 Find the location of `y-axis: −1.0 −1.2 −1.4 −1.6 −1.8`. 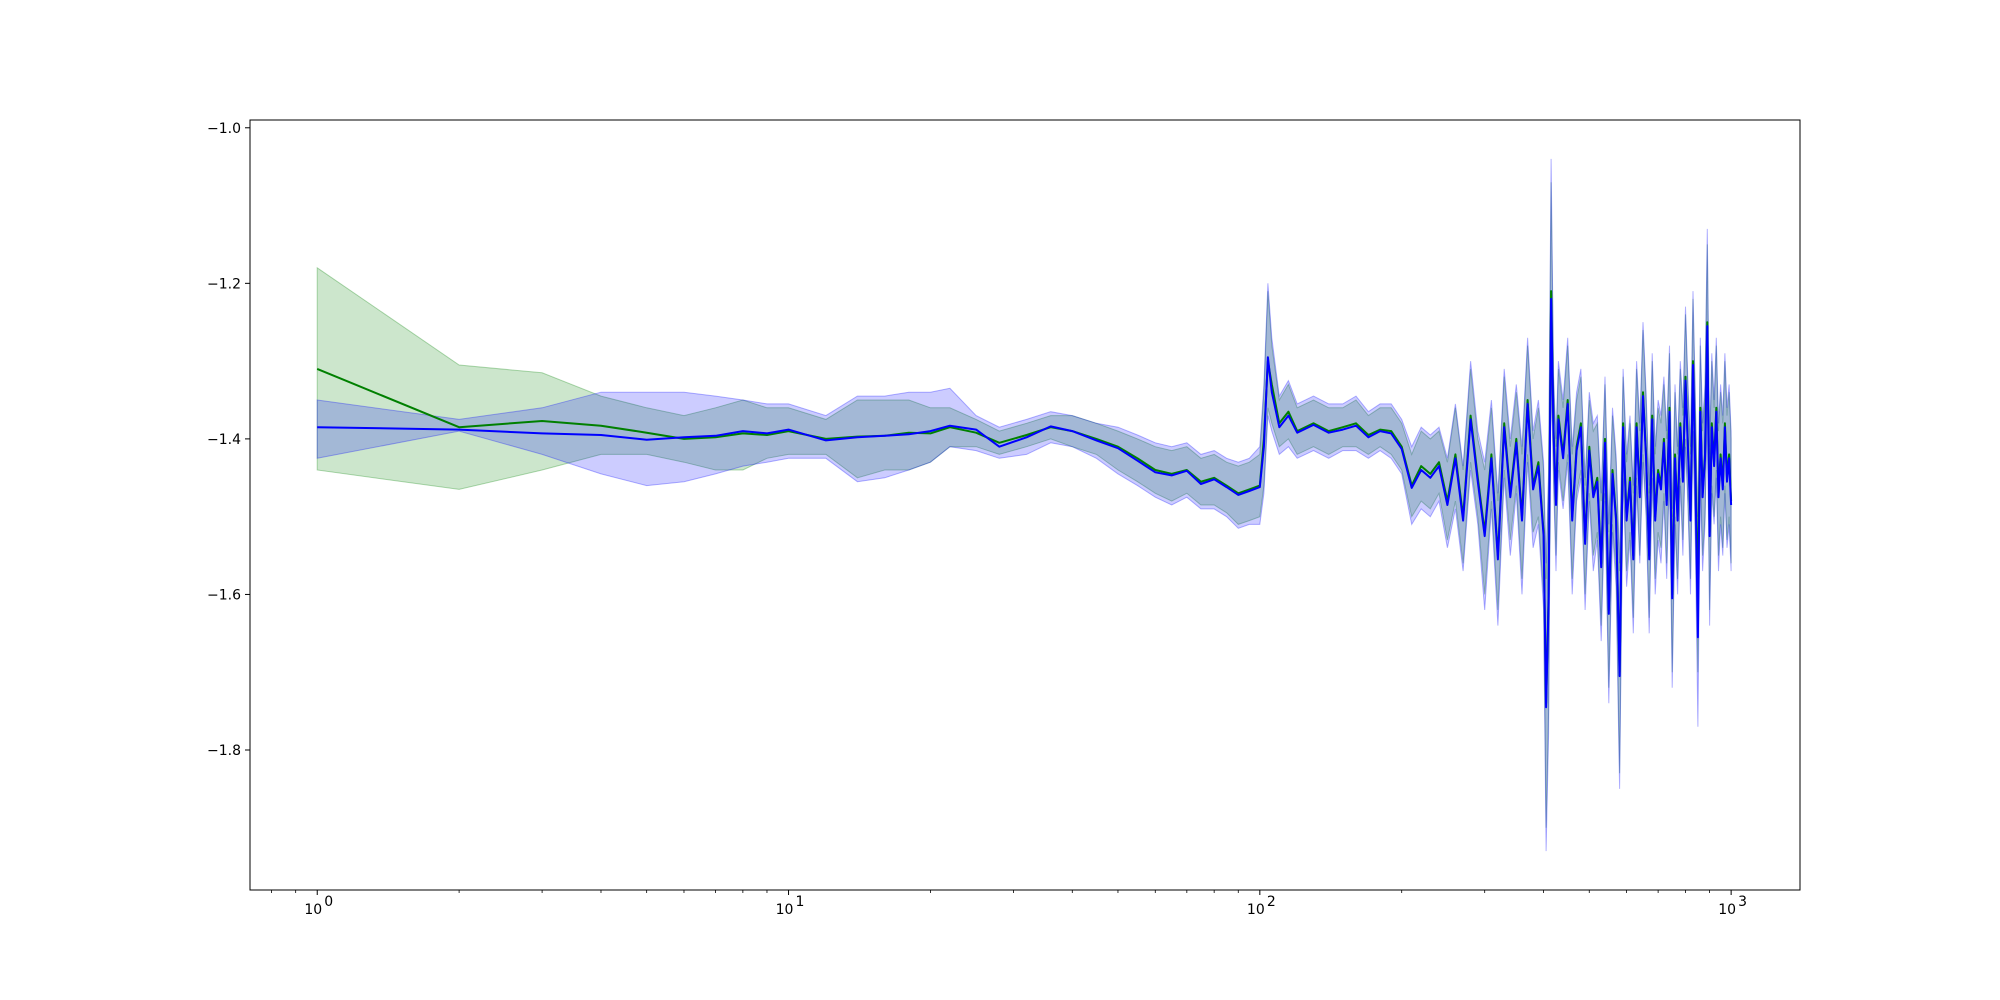

y-axis: −1.0 −1.2 −1.4 −1.6 −1.8 is located at coordinates (228, 440).